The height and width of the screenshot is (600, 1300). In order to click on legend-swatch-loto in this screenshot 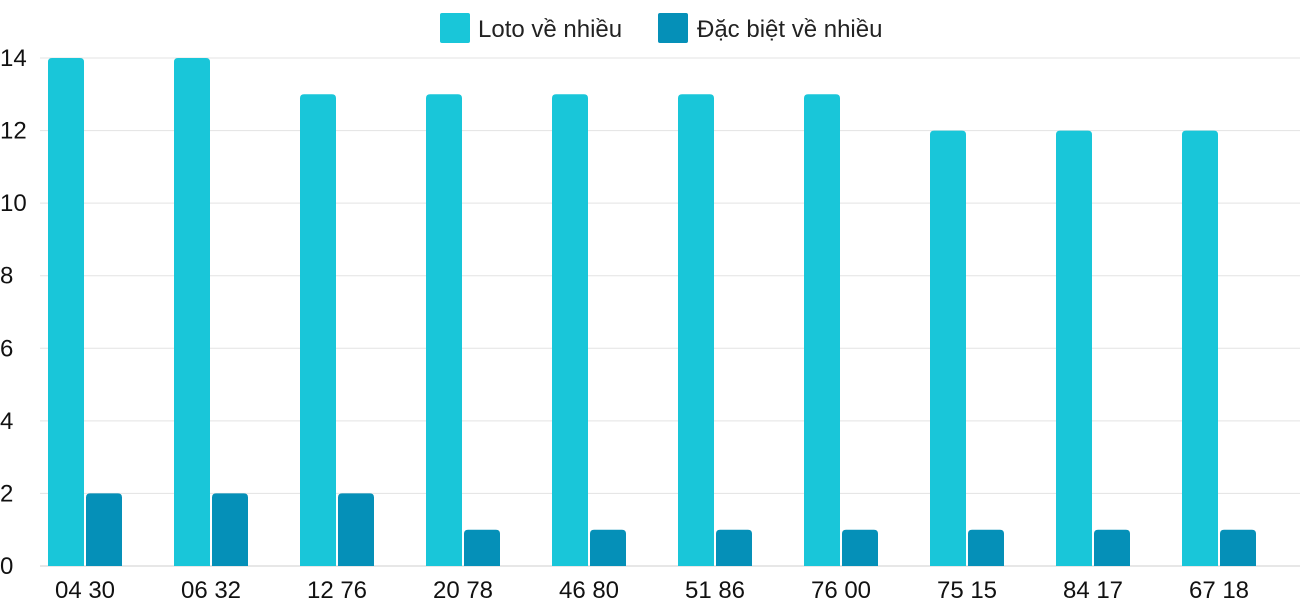, I will do `click(455, 28)`.